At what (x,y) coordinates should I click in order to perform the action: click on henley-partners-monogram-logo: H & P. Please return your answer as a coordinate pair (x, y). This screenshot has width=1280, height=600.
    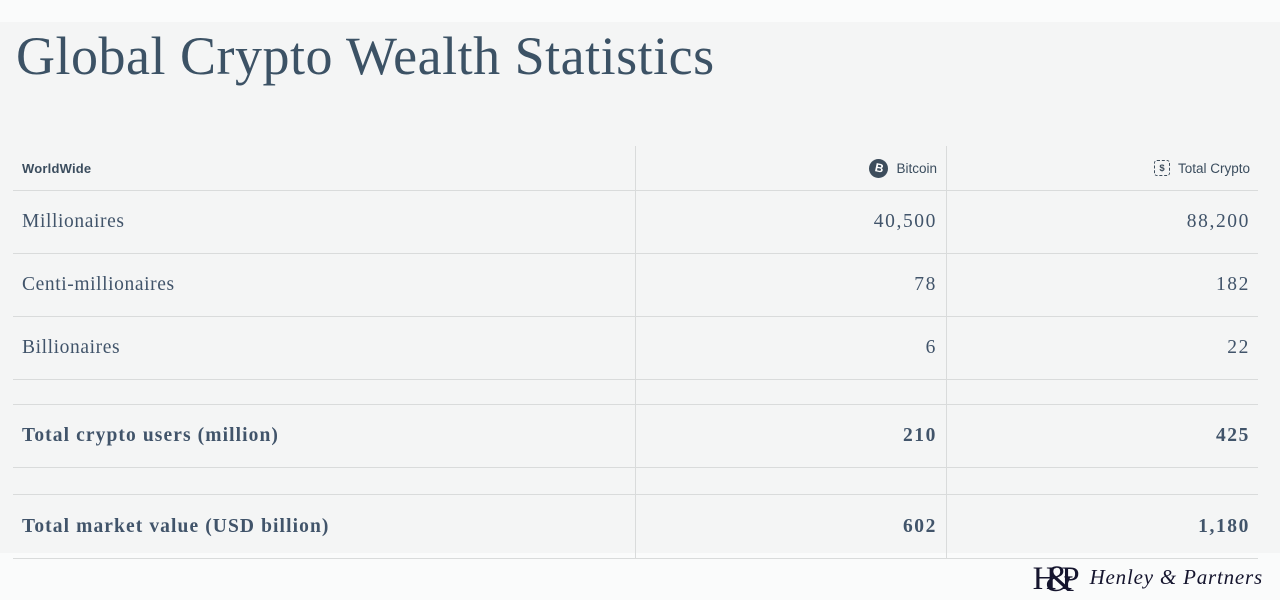
    Looking at the image, I should click on (1056, 579).